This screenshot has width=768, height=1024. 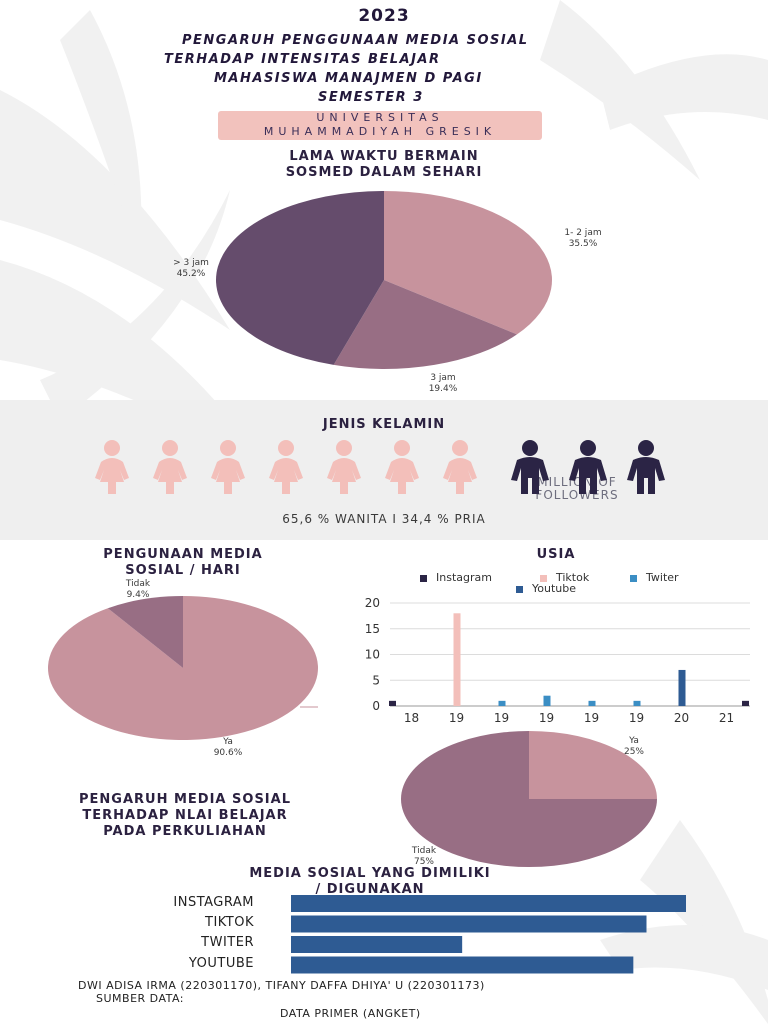 What do you see at coordinates (372, 655) in the screenshot?
I see `y-tick-10: 10` at bounding box center [372, 655].